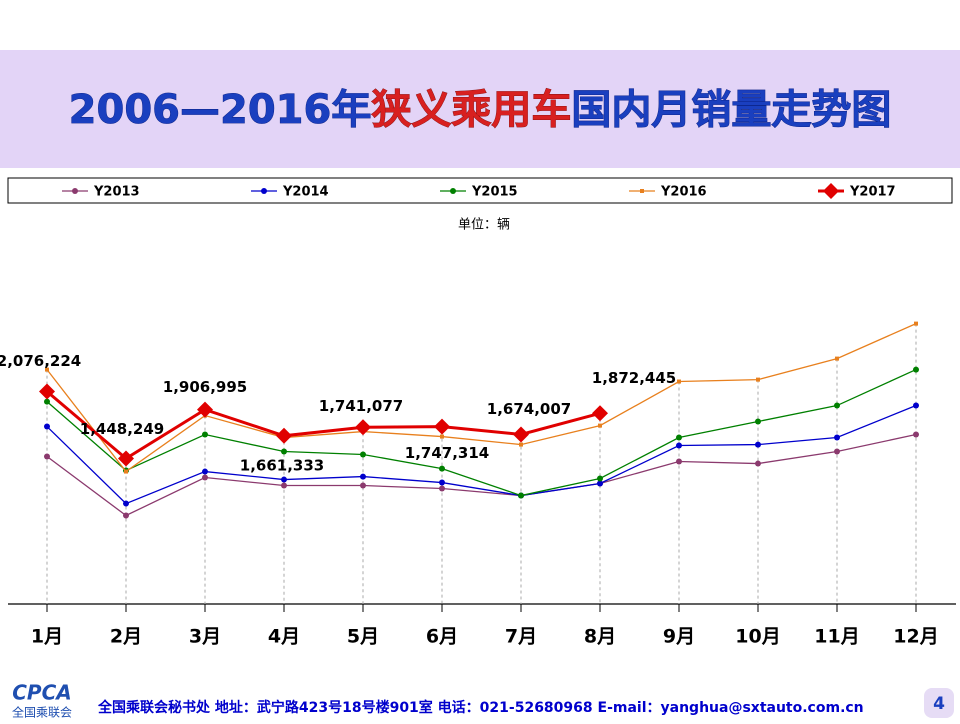  I want to click on title-part: 2006—2016年, so click(220, 110).